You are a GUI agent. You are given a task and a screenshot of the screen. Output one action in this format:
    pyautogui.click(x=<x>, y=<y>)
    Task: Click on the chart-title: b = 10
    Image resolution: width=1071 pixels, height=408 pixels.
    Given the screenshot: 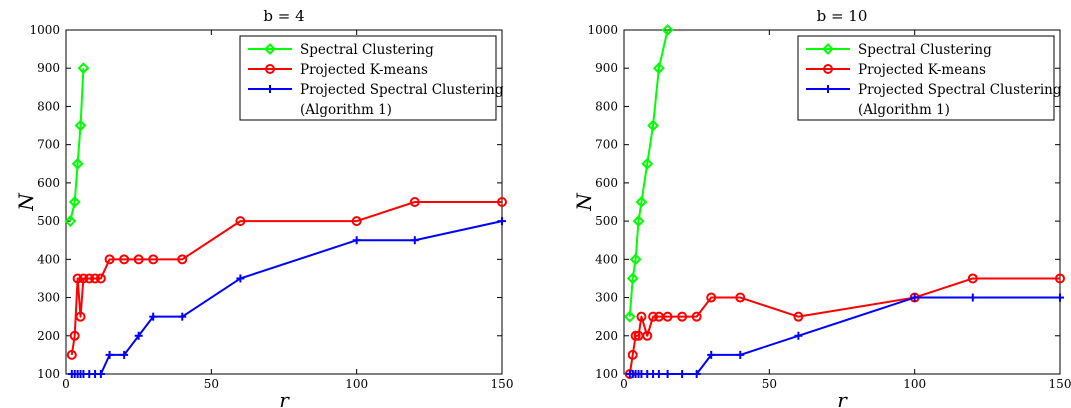 What is the action you would take?
    pyautogui.click(x=842, y=16)
    